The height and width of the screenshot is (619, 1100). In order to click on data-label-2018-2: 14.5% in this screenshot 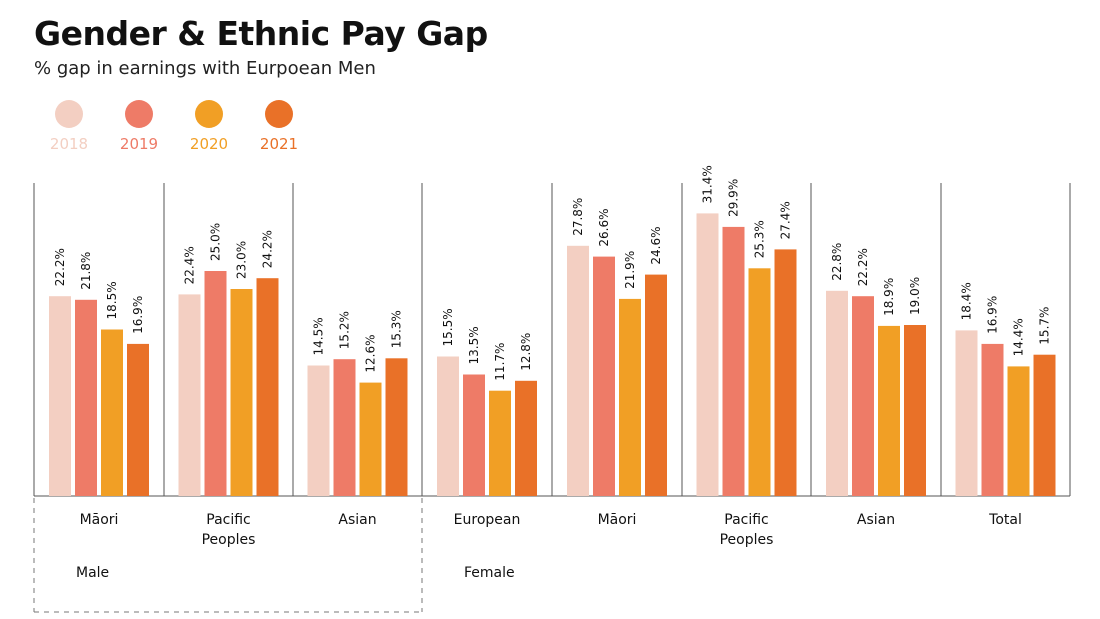, I will do `click(319, 336)`.